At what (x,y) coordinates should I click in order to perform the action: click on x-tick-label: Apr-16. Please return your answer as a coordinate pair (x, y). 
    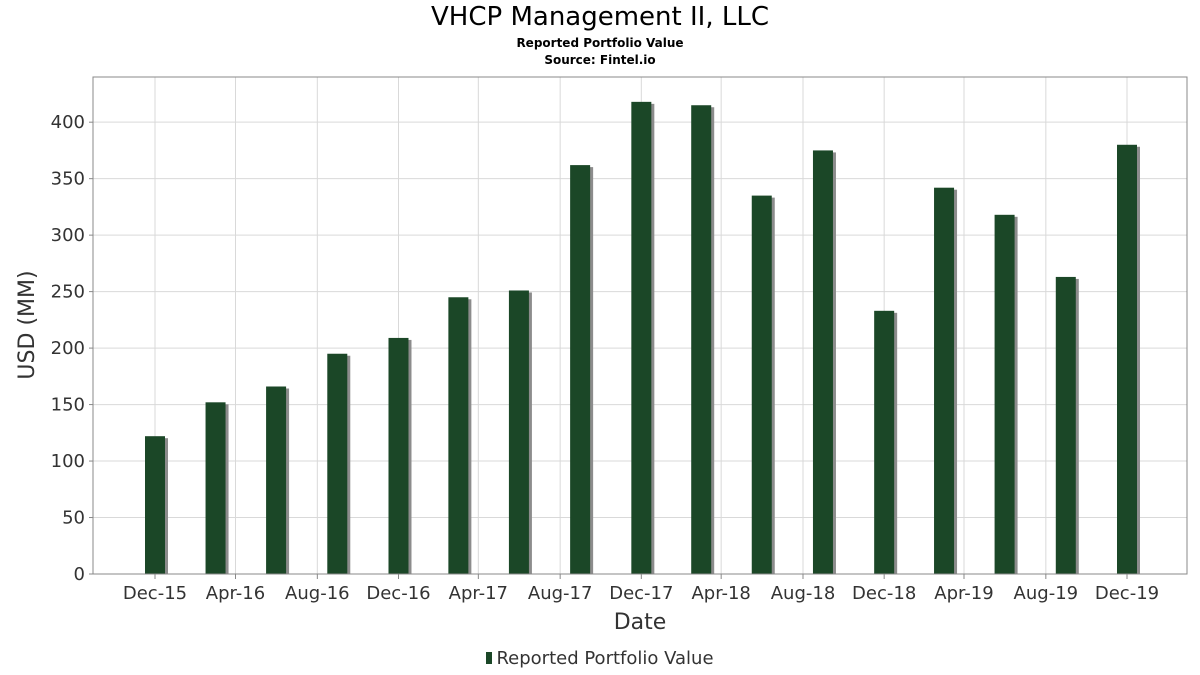
    Looking at the image, I should click on (235, 593).